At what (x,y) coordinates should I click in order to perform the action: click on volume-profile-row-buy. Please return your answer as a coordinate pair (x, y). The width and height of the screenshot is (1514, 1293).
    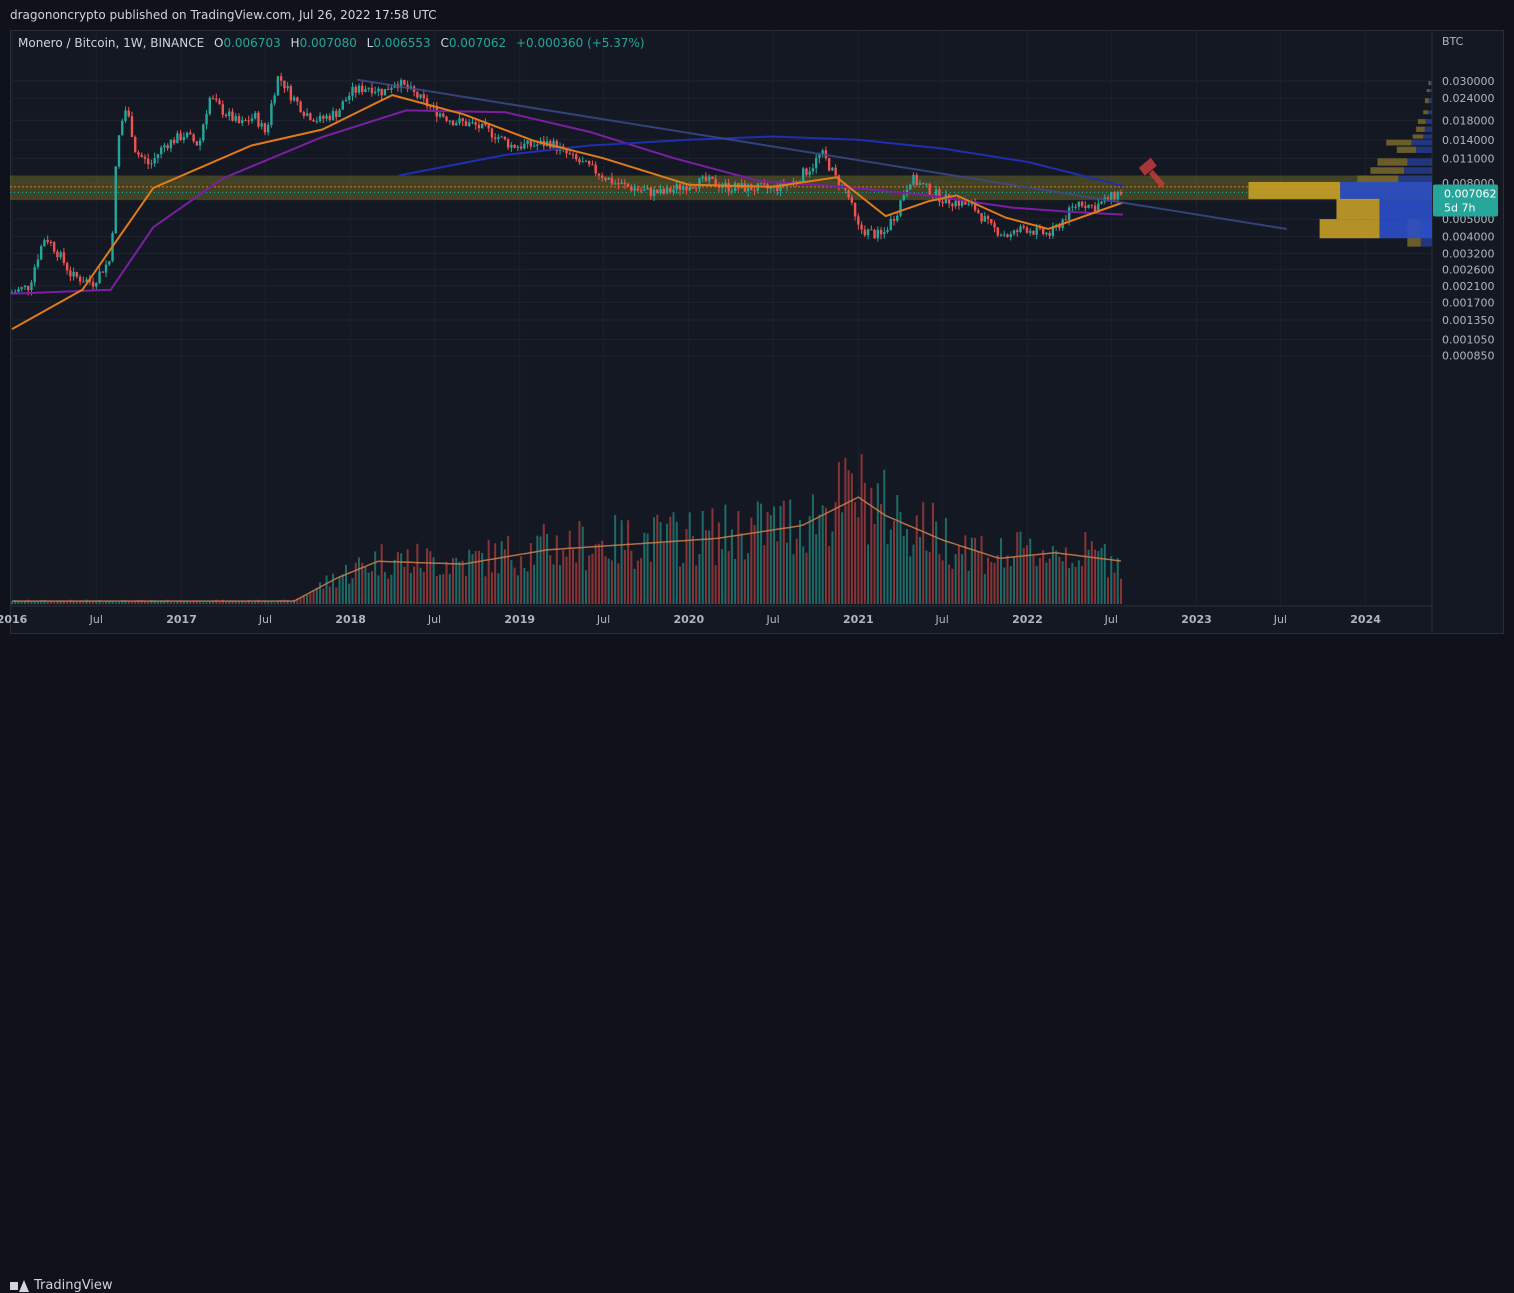
    Looking at the image, I should click on (1428, 129).